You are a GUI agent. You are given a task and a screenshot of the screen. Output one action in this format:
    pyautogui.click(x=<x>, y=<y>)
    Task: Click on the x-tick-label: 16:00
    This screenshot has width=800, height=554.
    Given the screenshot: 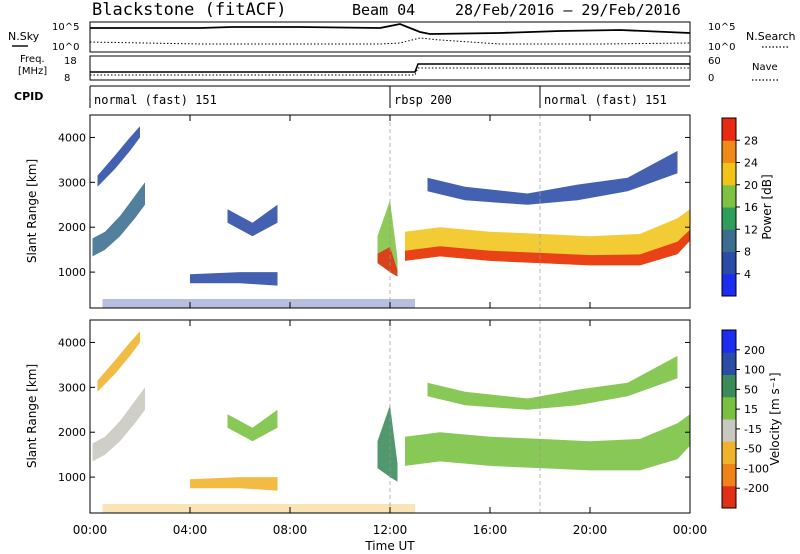 What is the action you would take?
    pyautogui.click(x=490, y=530)
    